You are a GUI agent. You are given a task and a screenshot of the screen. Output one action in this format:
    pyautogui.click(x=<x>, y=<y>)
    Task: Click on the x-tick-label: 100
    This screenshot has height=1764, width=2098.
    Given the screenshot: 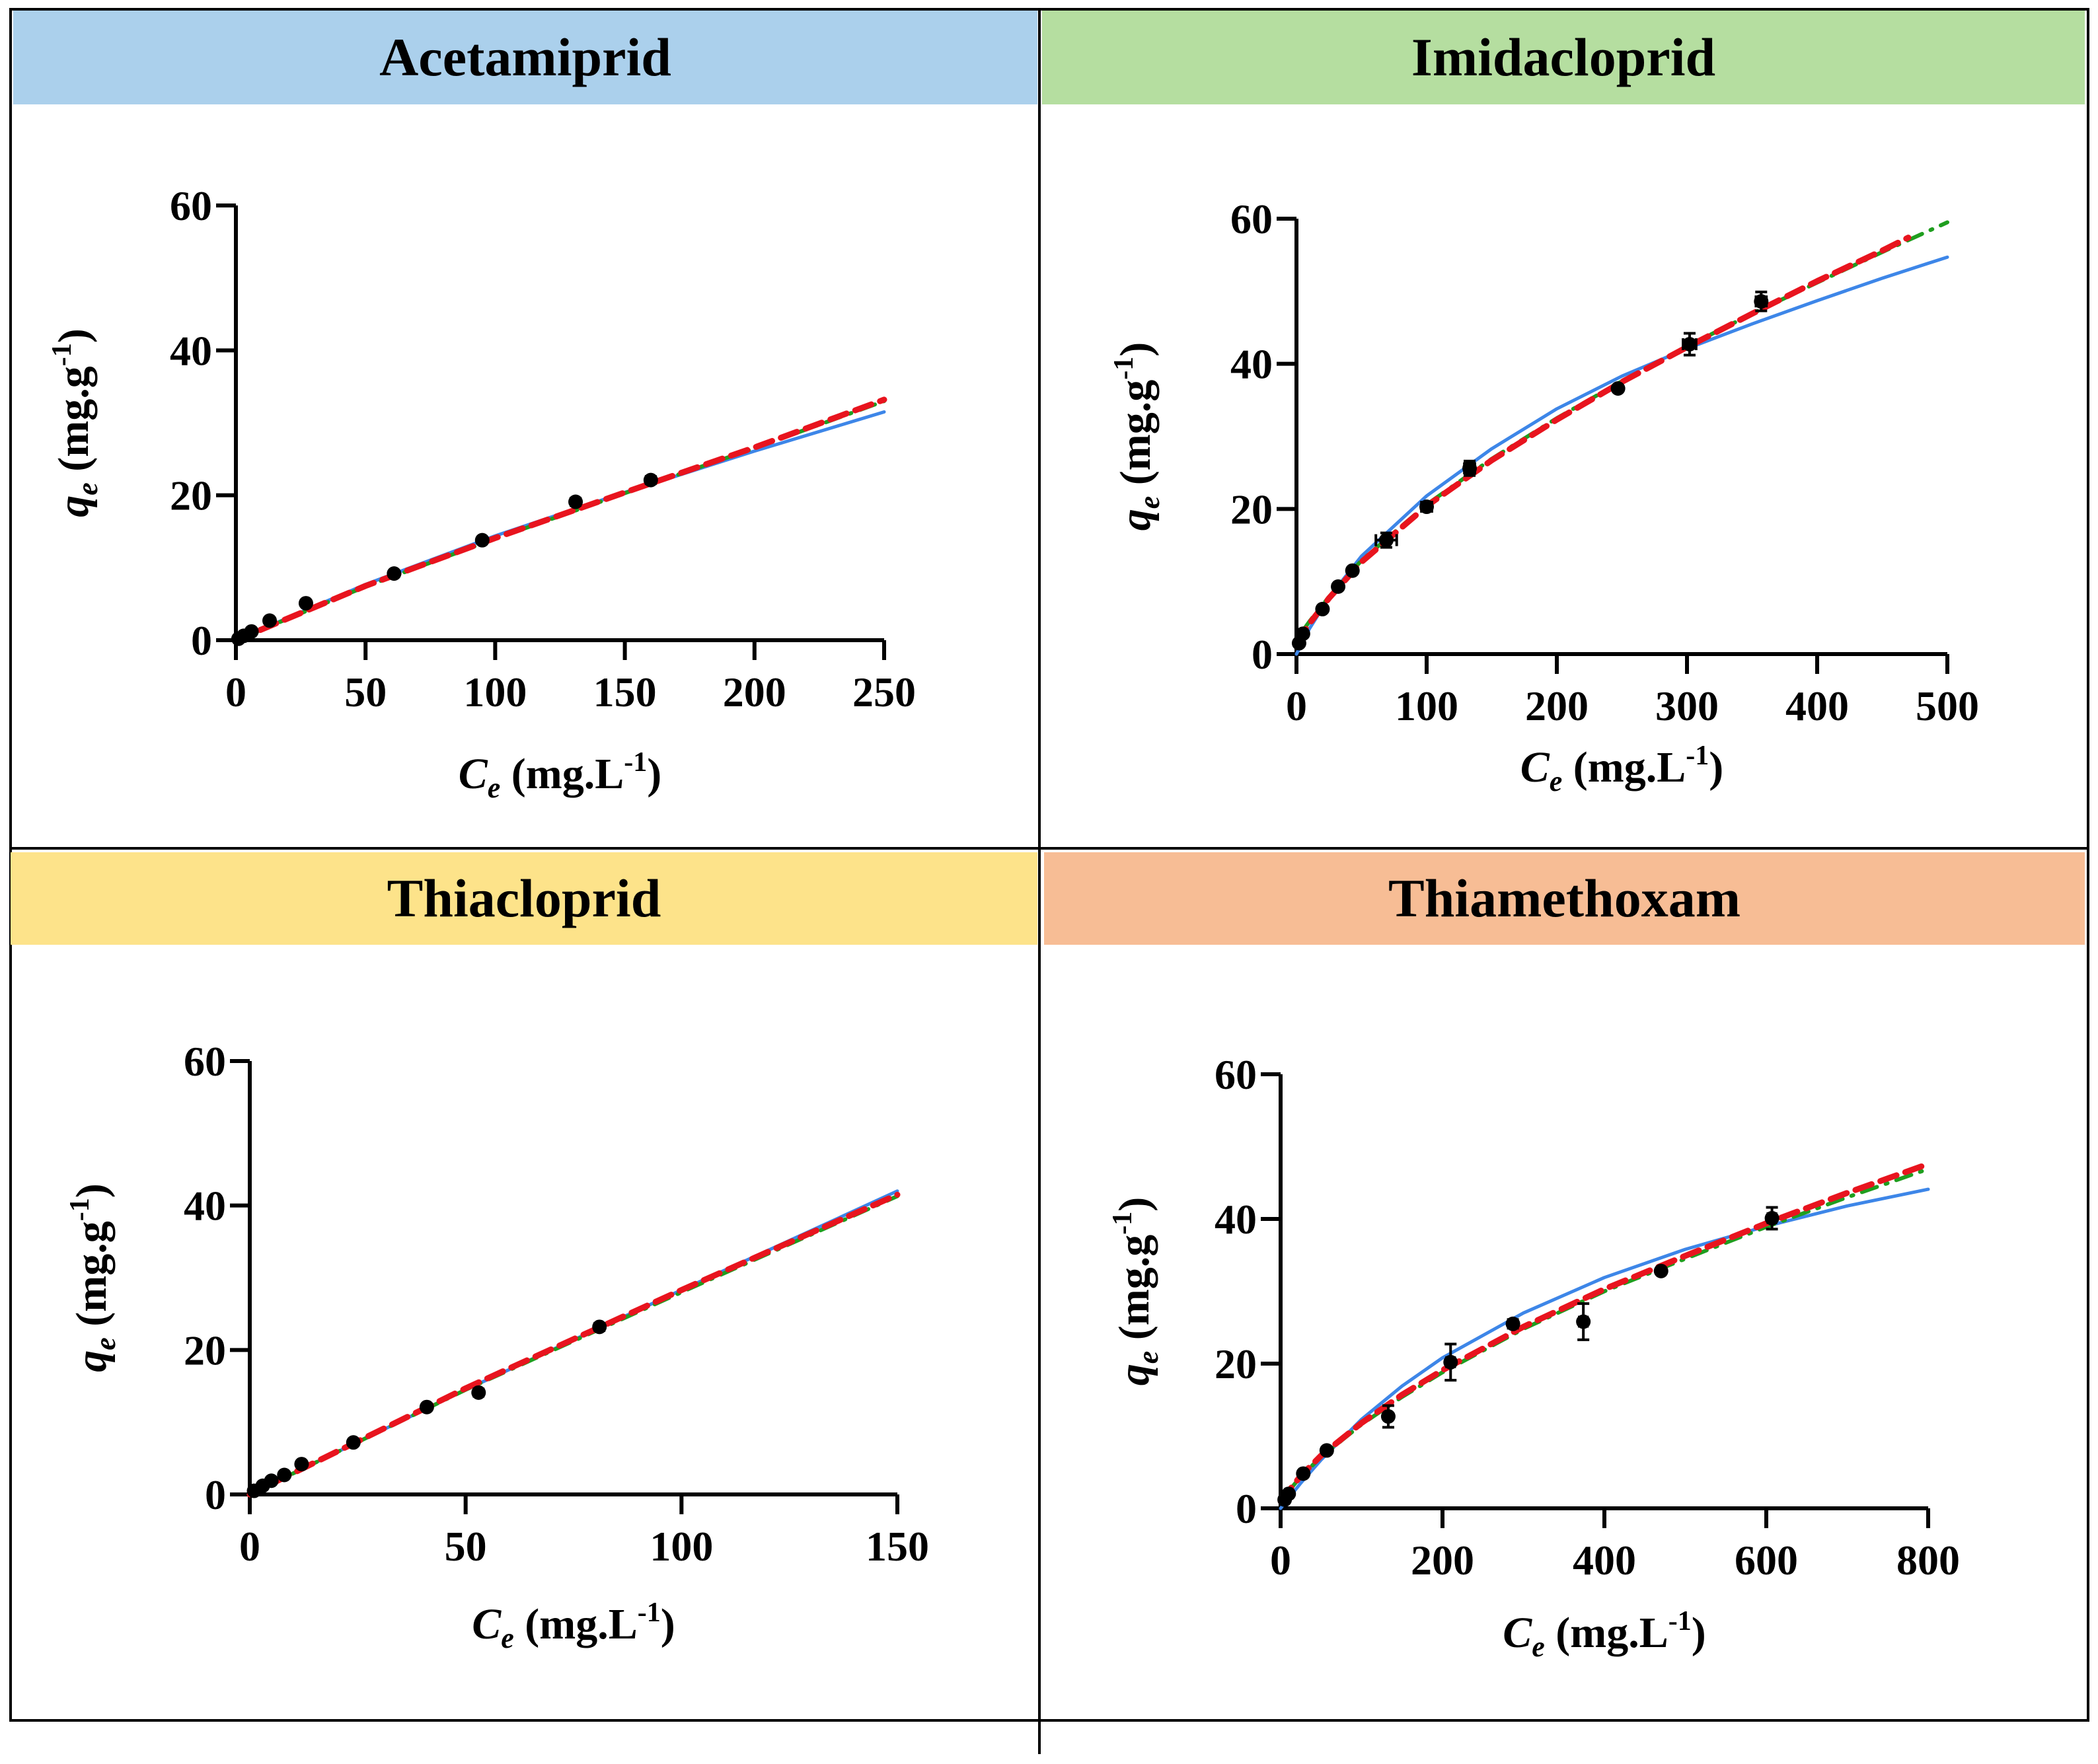 What is the action you would take?
    pyautogui.click(x=681, y=1546)
    